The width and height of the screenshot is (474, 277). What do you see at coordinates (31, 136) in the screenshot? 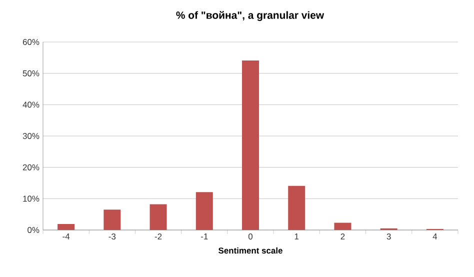
I see `y-tick-label: 30%` at bounding box center [31, 136].